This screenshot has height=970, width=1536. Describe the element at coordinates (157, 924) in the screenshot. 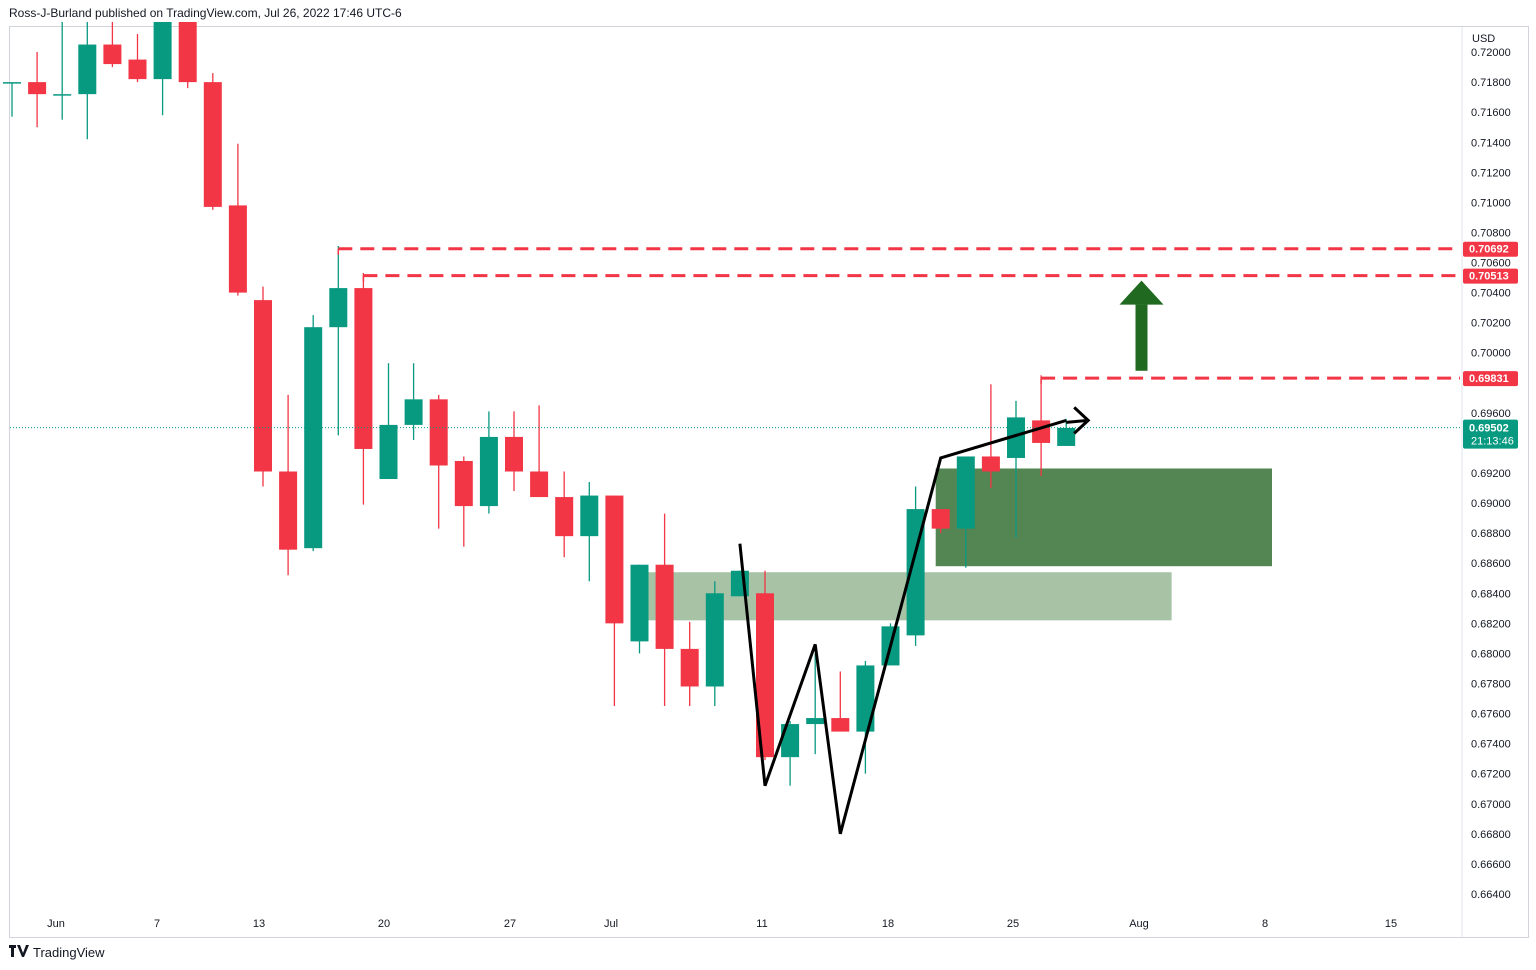

I see `x-tick-label: 7` at that location.